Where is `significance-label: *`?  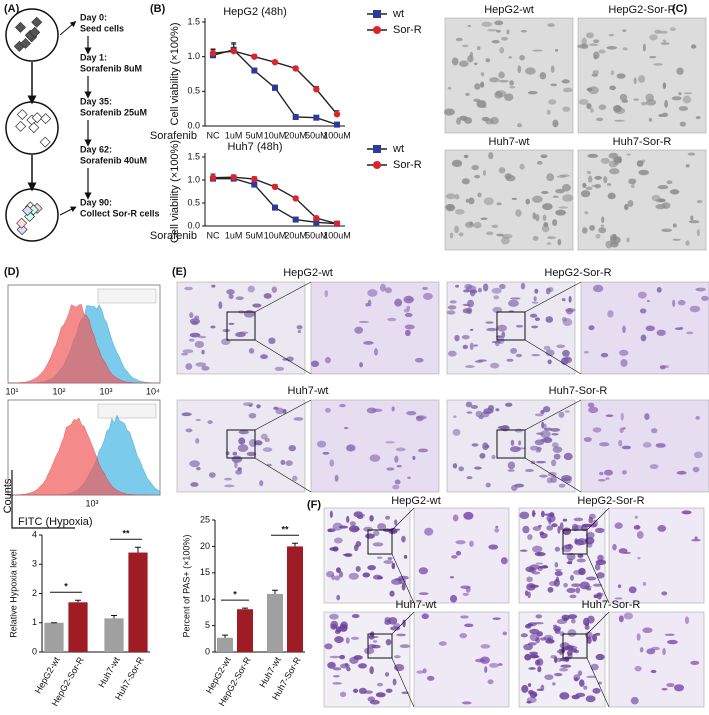
significance-label: * is located at coordinates (66, 587).